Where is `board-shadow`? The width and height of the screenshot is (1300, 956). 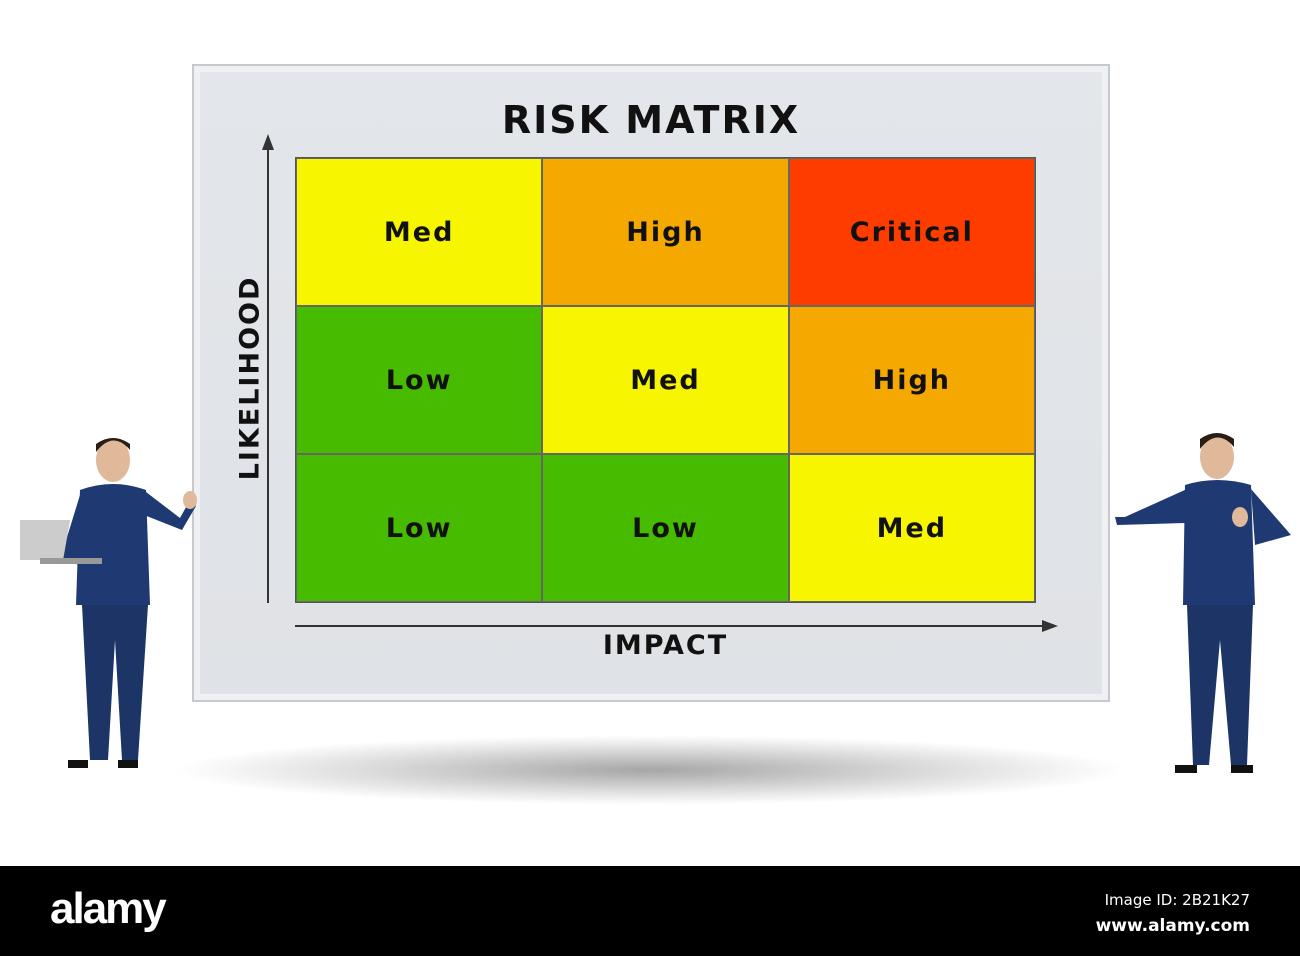 board-shadow is located at coordinates (650, 770).